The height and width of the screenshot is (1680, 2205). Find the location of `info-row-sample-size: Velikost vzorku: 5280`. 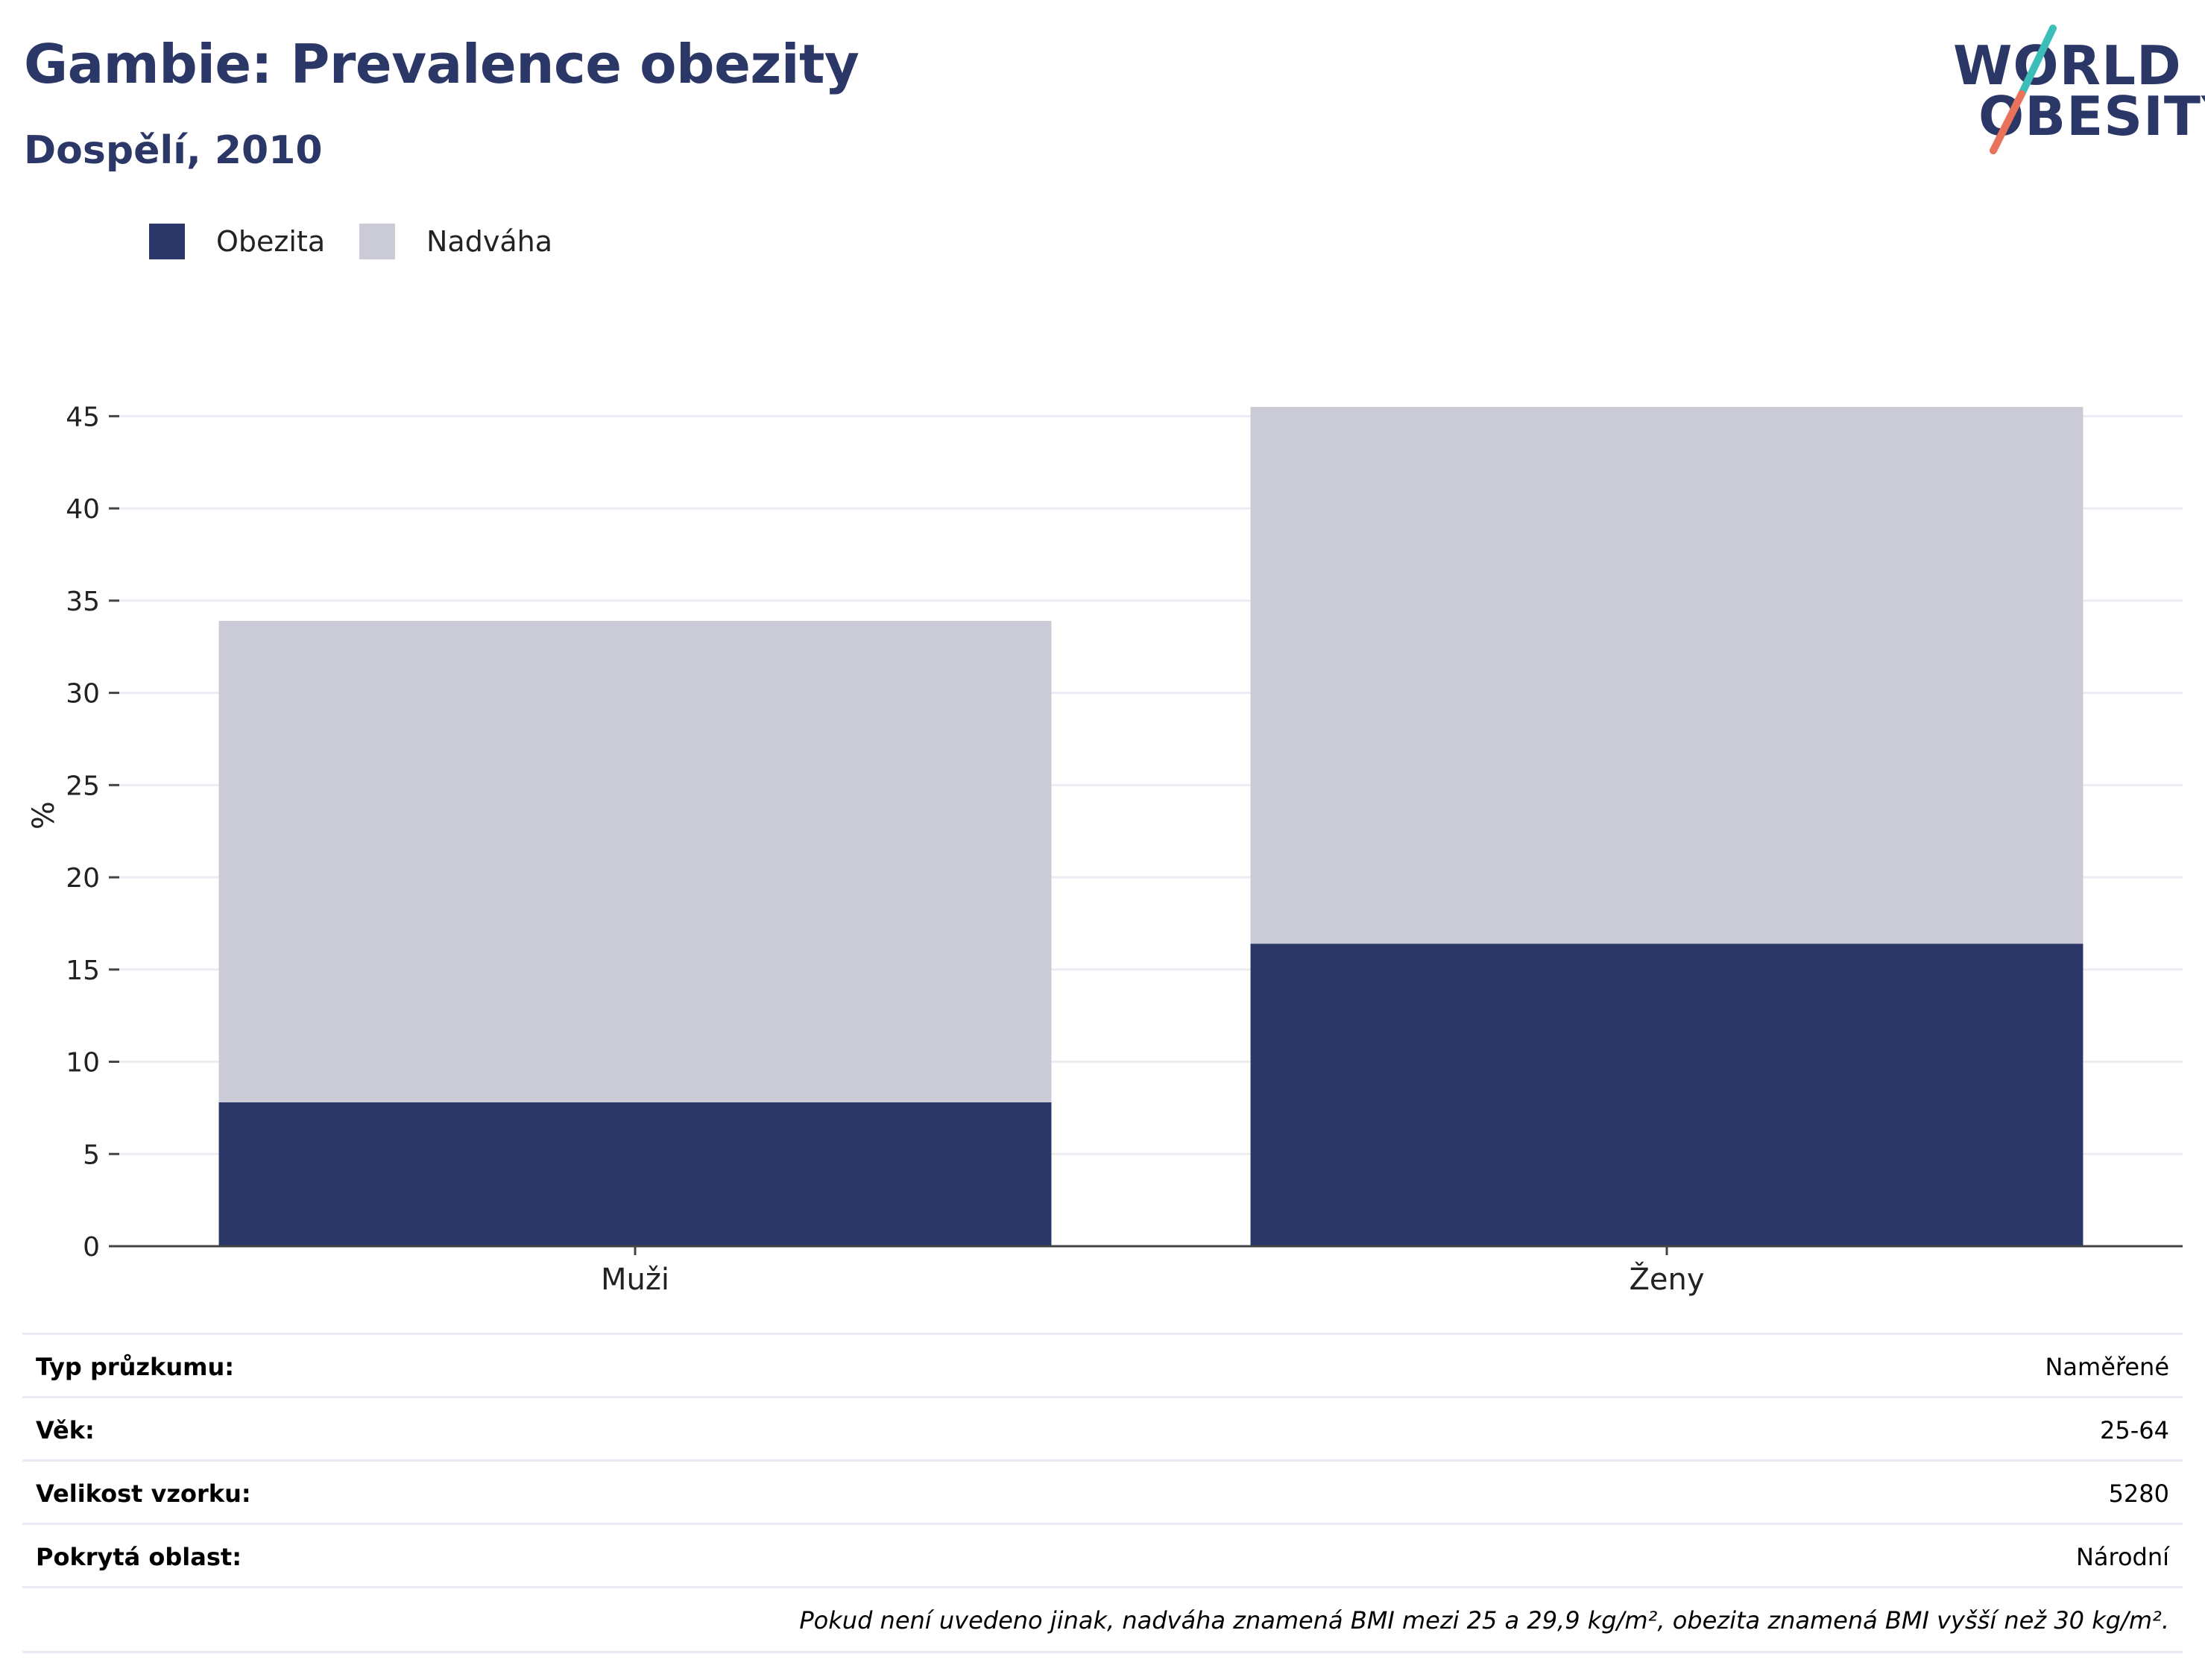

info-row-sample-size: Velikost vzorku: 5280 is located at coordinates (1102, 1491).